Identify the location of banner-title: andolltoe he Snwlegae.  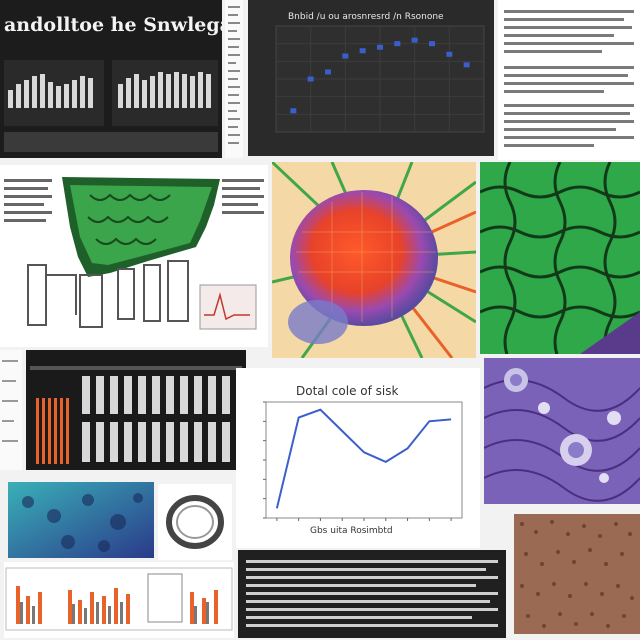
(113, 25).